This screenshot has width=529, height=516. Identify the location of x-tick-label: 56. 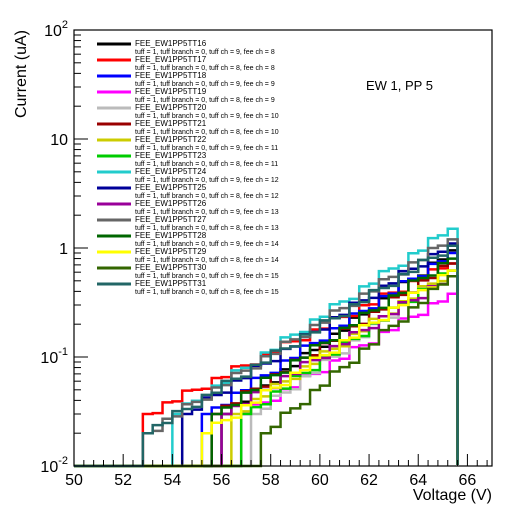
(222, 480).